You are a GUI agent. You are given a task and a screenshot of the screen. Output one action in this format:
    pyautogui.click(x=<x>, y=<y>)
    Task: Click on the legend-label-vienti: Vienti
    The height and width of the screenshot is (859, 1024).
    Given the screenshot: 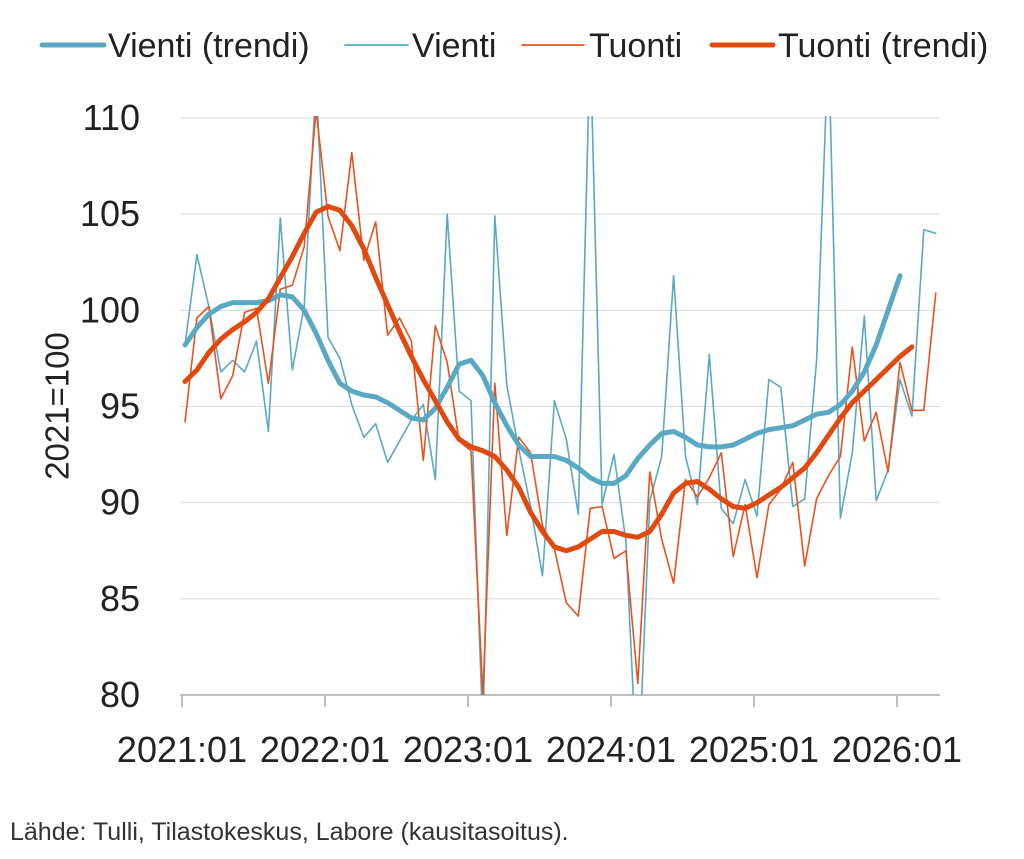 What is the action you would take?
    pyautogui.click(x=454, y=46)
    